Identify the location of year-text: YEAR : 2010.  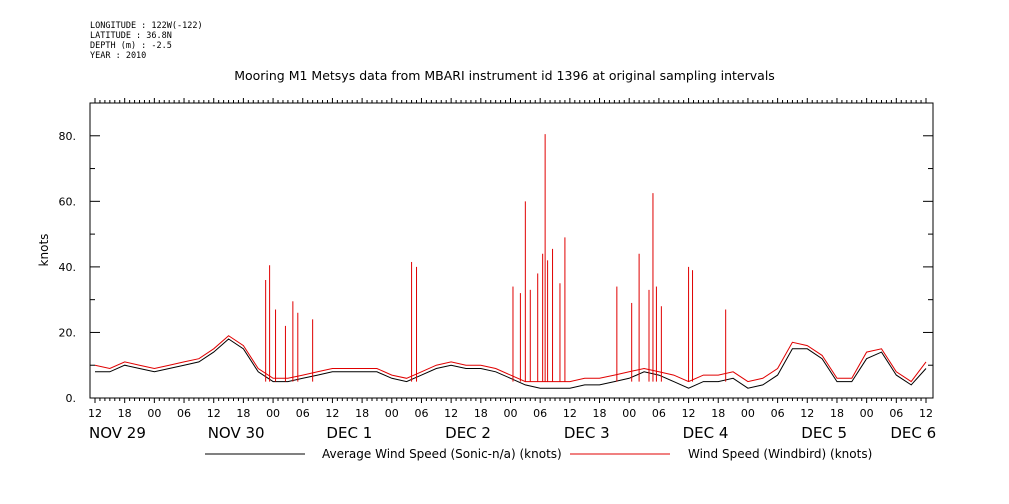
(118, 56).